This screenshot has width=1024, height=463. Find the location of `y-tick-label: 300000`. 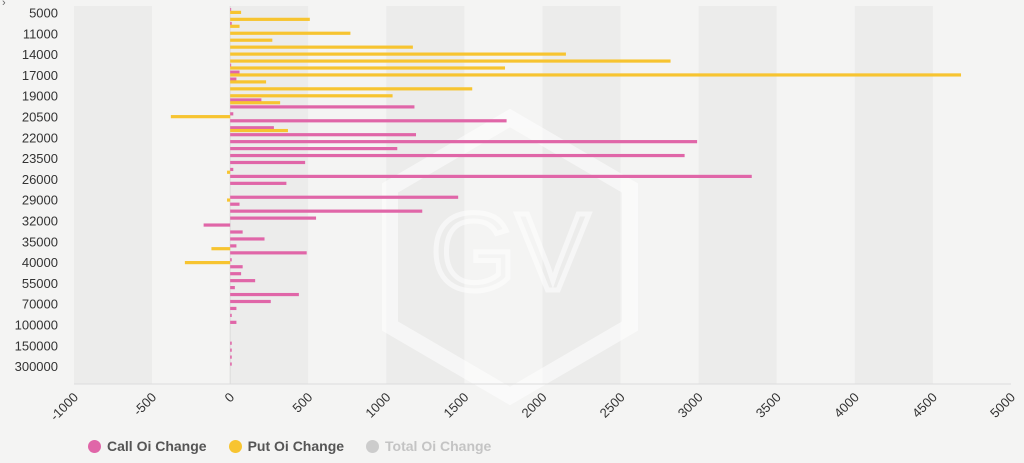

y-tick-label: 300000 is located at coordinates (36, 366).